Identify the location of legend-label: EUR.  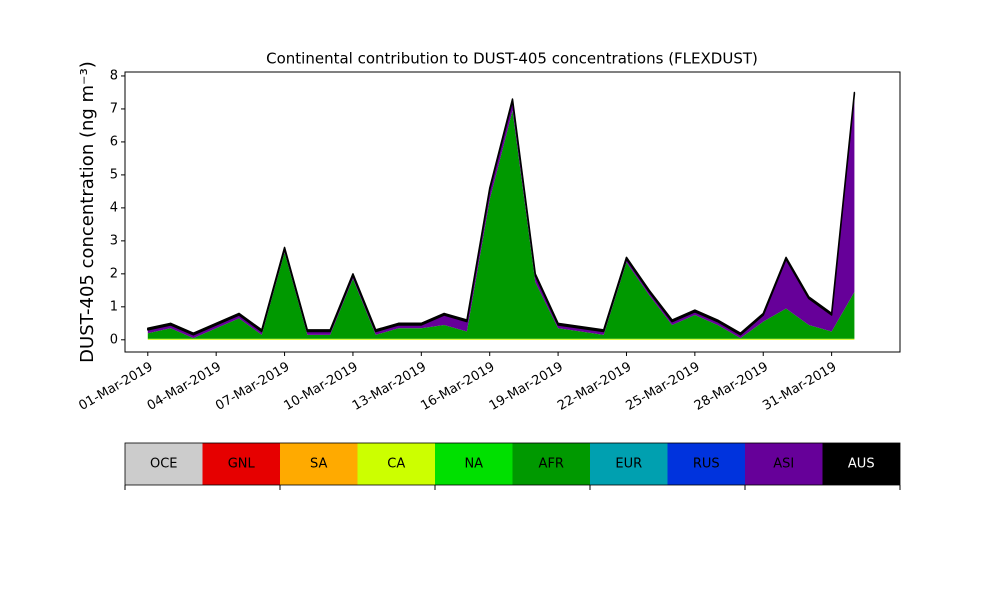
(628, 464).